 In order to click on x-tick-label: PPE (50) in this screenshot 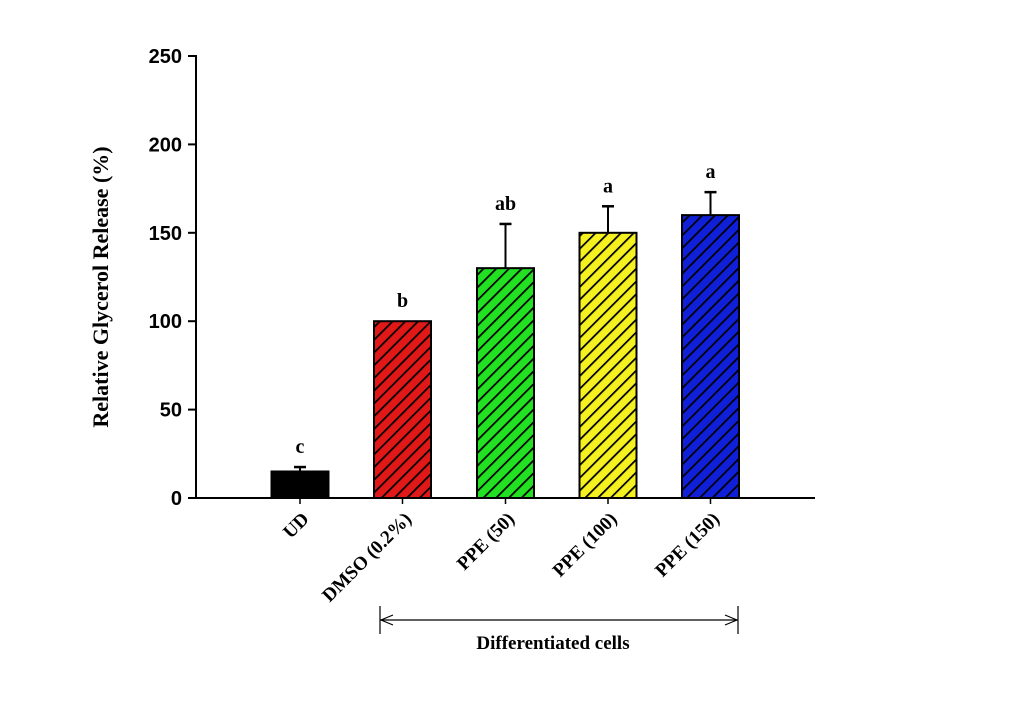, I will do `click(486, 542)`.